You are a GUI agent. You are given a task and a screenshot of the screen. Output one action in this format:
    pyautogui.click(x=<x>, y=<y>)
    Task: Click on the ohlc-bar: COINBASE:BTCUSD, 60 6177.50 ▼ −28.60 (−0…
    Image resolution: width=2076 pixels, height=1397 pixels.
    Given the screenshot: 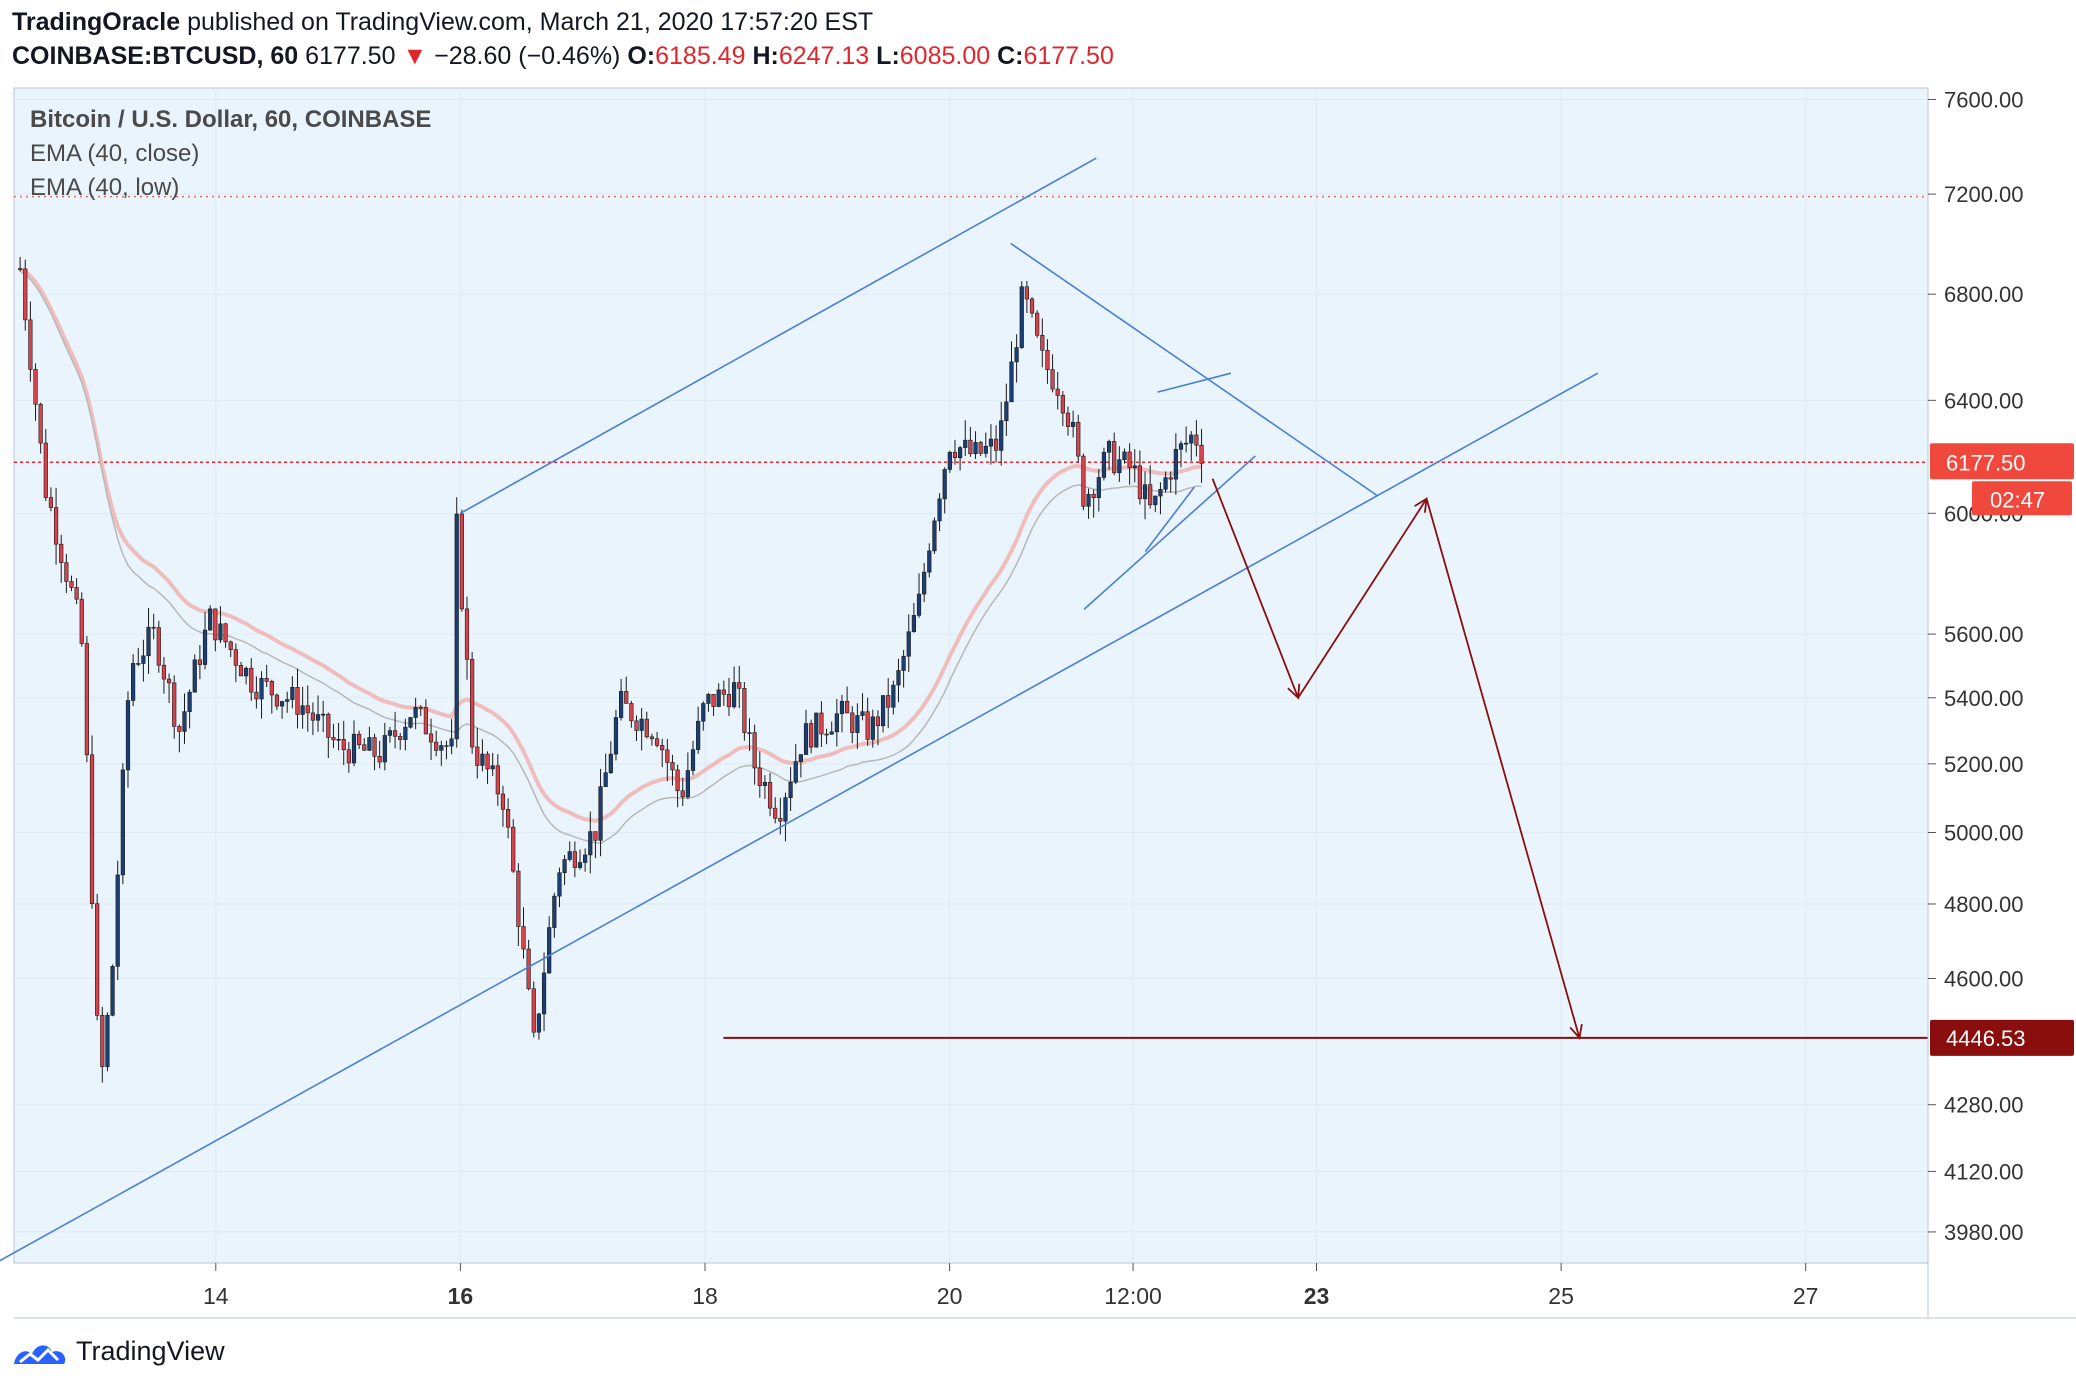 What is the action you would take?
    pyautogui.click(x=563, y=56)
    